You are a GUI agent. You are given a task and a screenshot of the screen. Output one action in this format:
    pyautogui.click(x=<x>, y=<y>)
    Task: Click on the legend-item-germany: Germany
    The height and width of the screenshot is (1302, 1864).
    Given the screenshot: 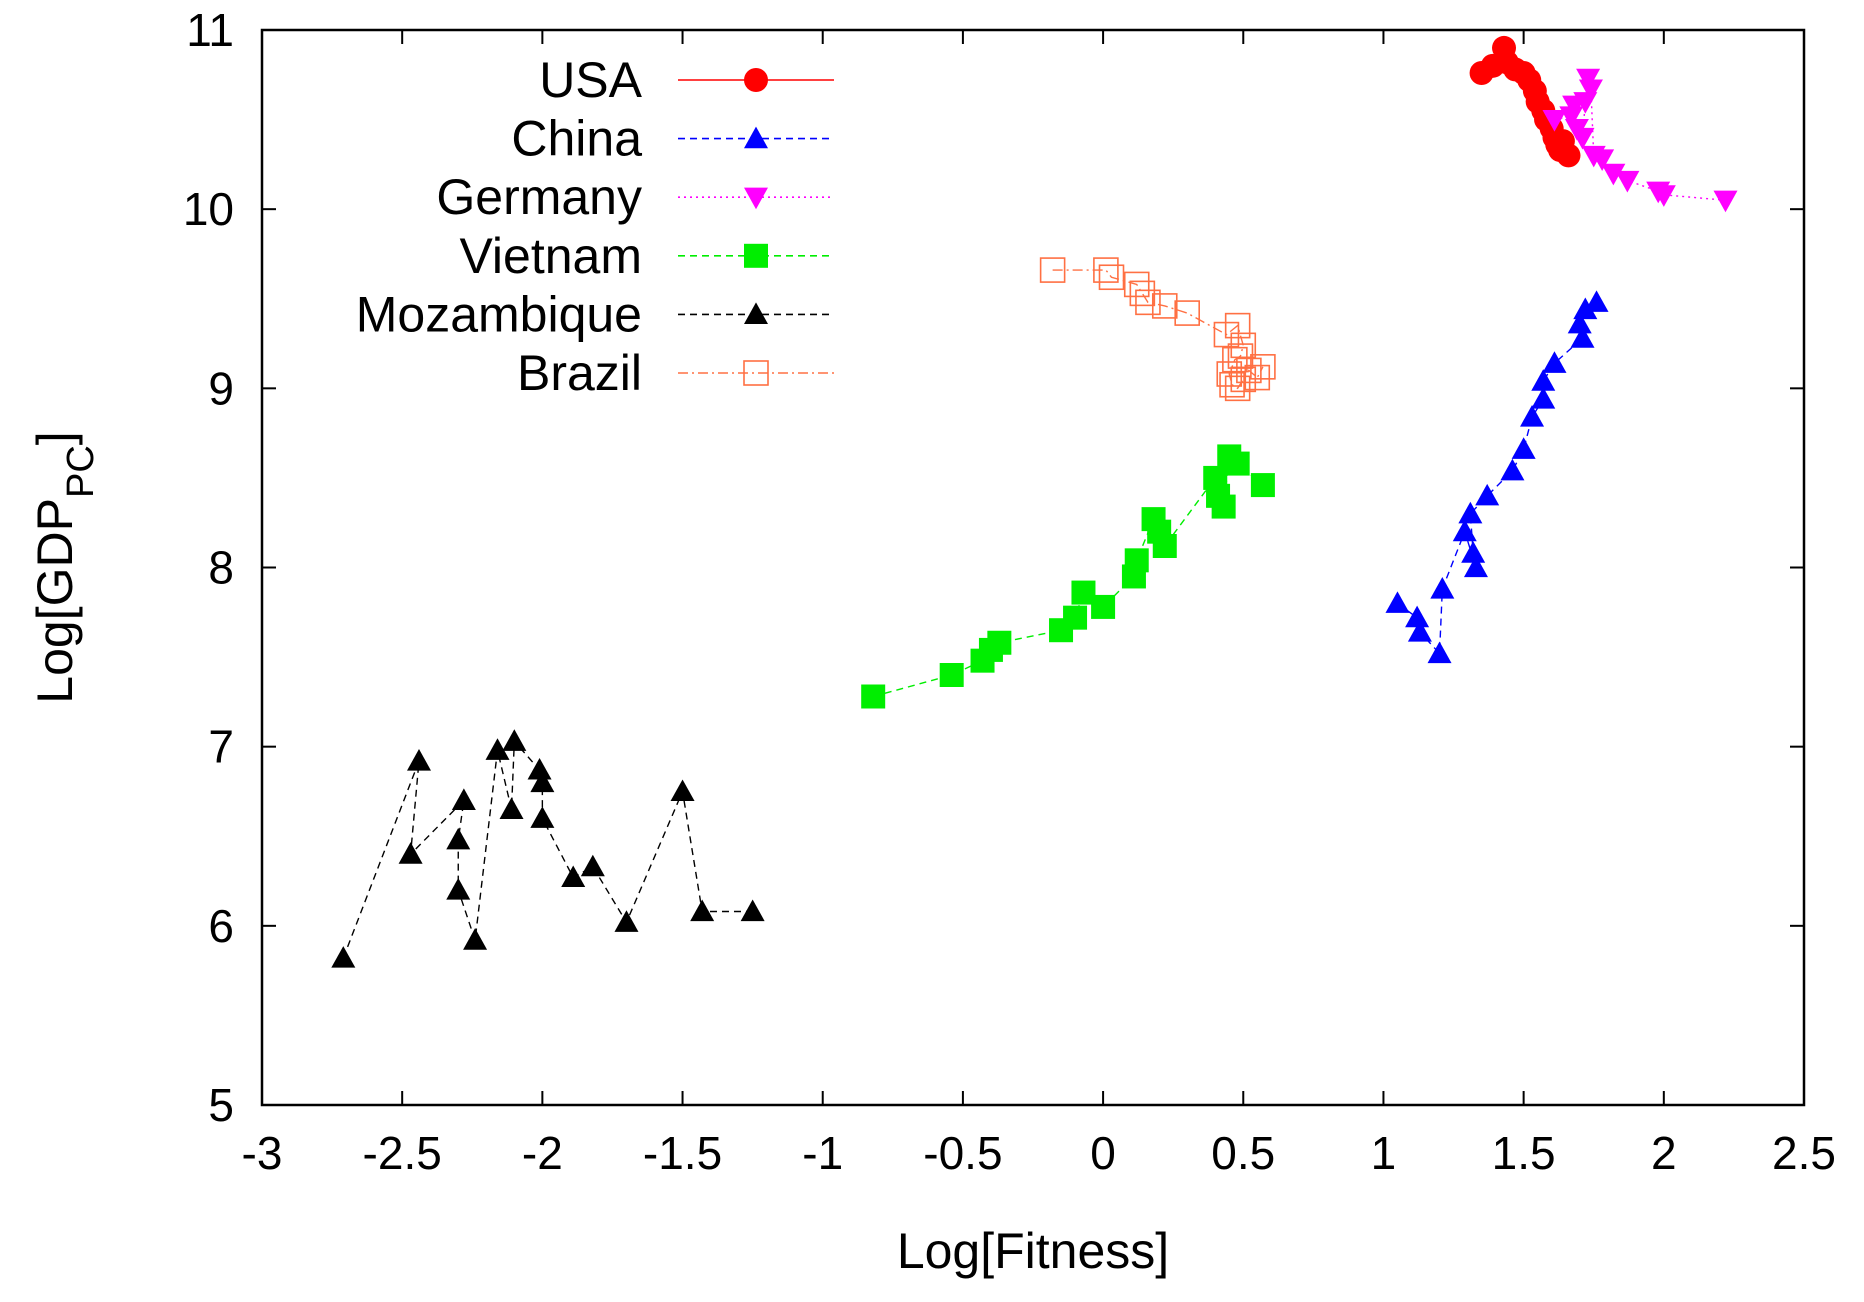 What is the action you would take?
    pyautogui.click(x=635, y=197)
    